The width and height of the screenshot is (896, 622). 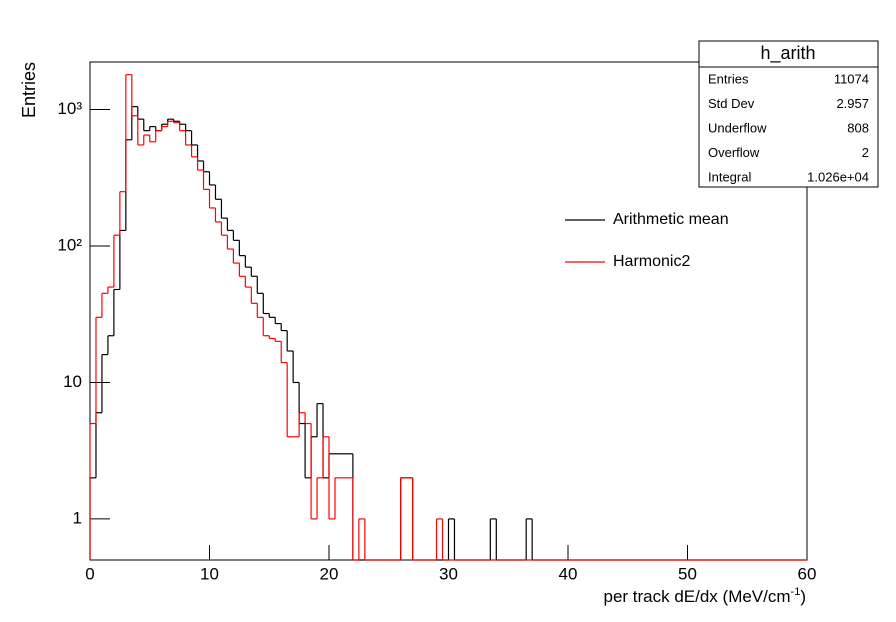 I want to click on stats-label: Underflow, so click(x=737, y=127).